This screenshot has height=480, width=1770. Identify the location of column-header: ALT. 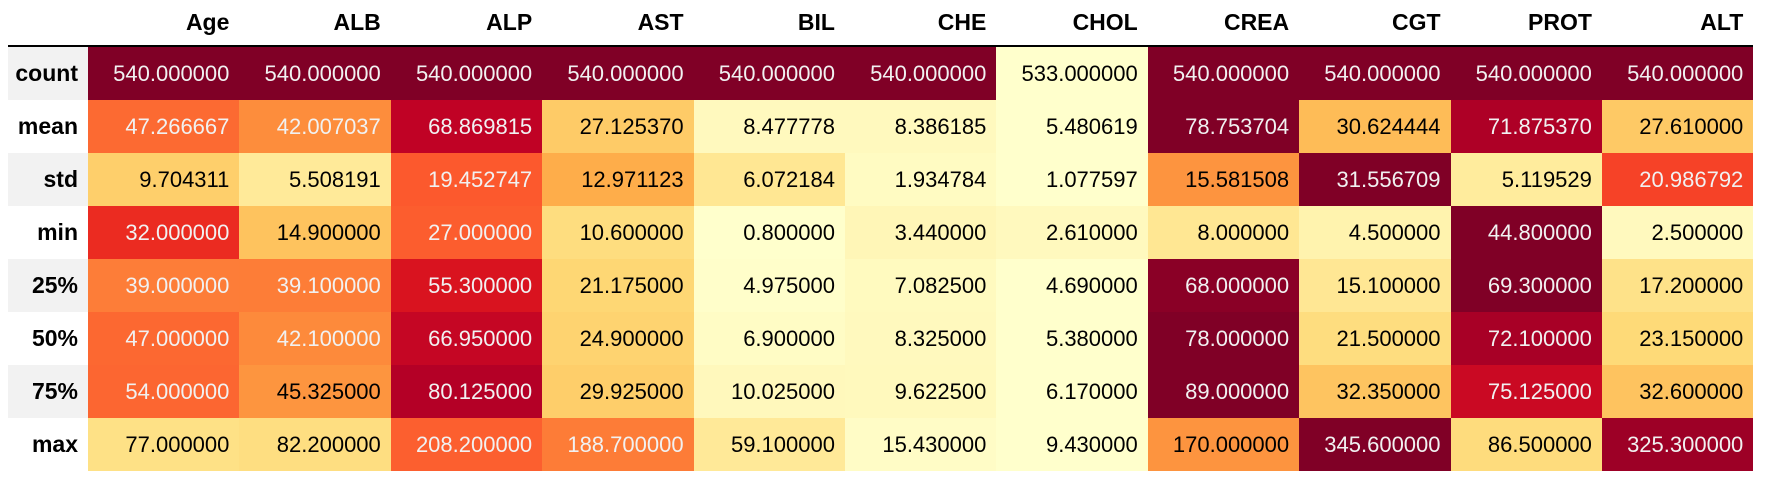
(1677, 23).